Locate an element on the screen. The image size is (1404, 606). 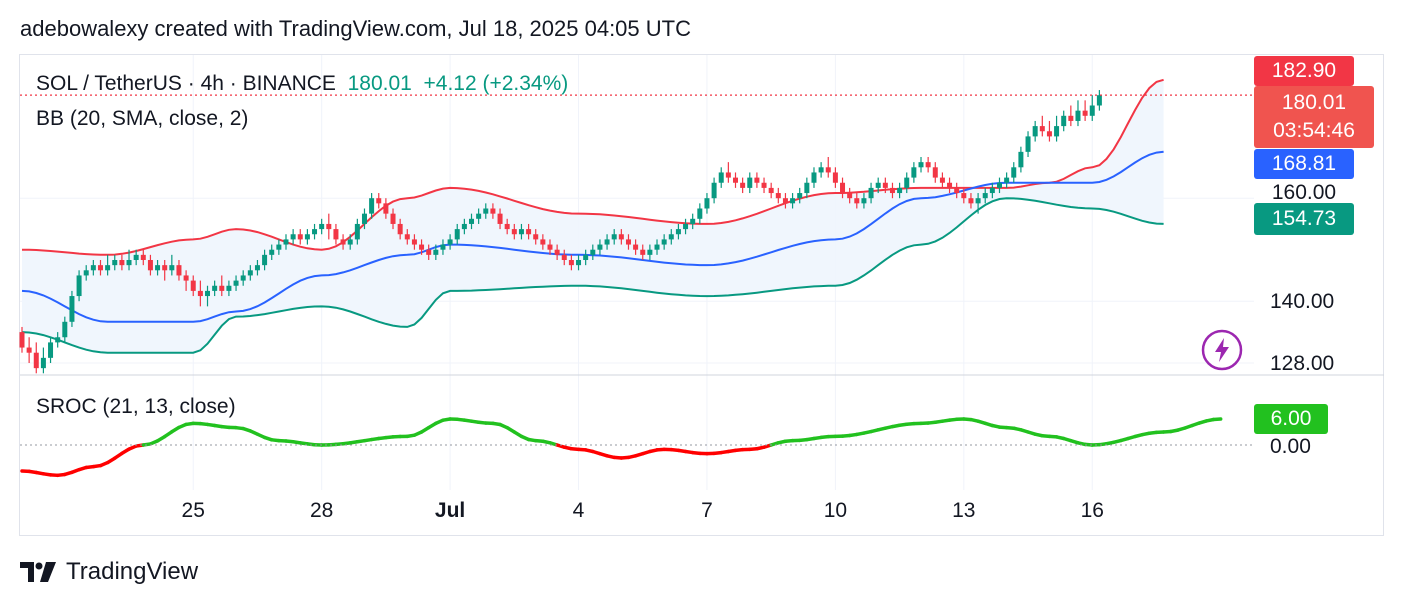
x-label-6: 13 is located at coordinates (963, 510).